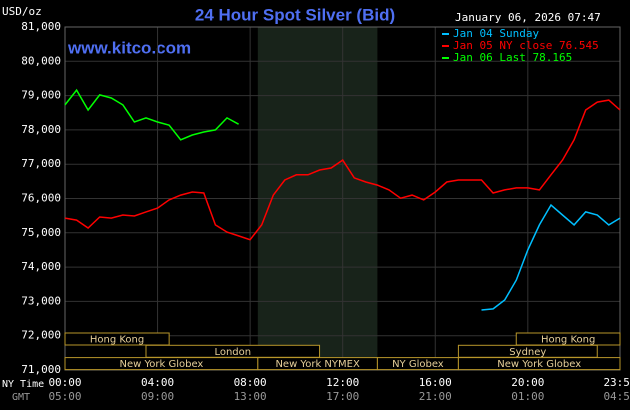  What do you see at coordinates (157, 382) in the screenshot?
I see `x-tick-label: 04:00` at bounding box center [157, 382].